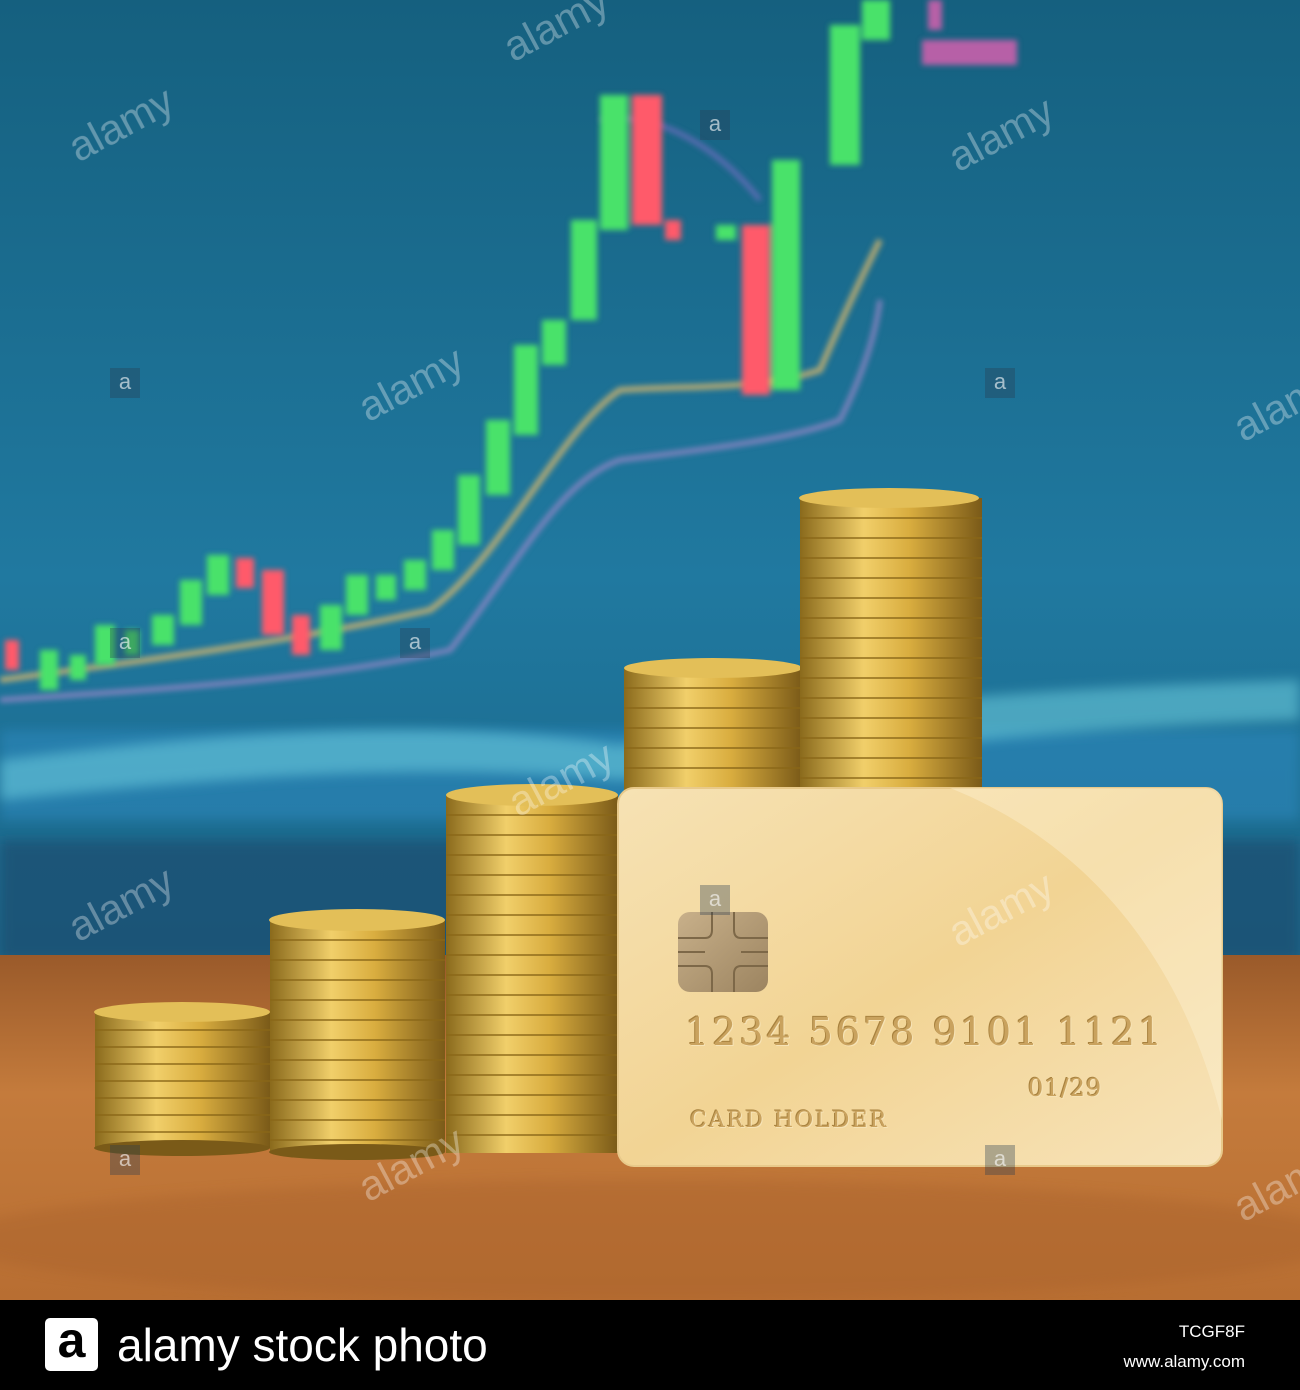  Describe the element at coordinates (925, 1032) in the screenshot. I see `card-number: 1234 5678 9101 1121` at that location.